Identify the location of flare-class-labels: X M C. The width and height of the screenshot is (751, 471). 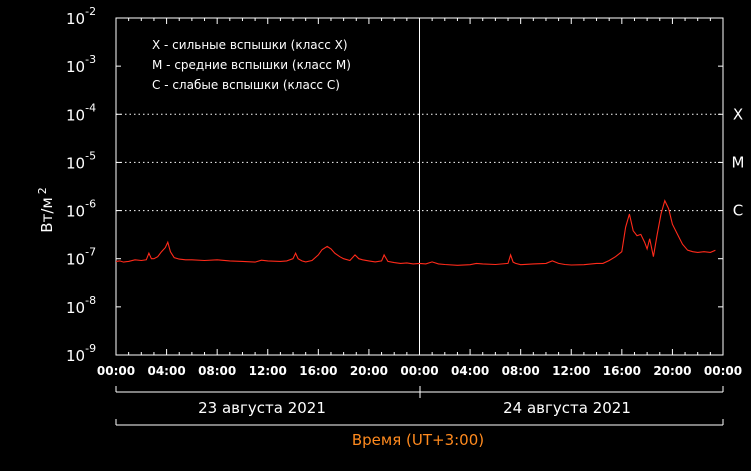
(738, 162).